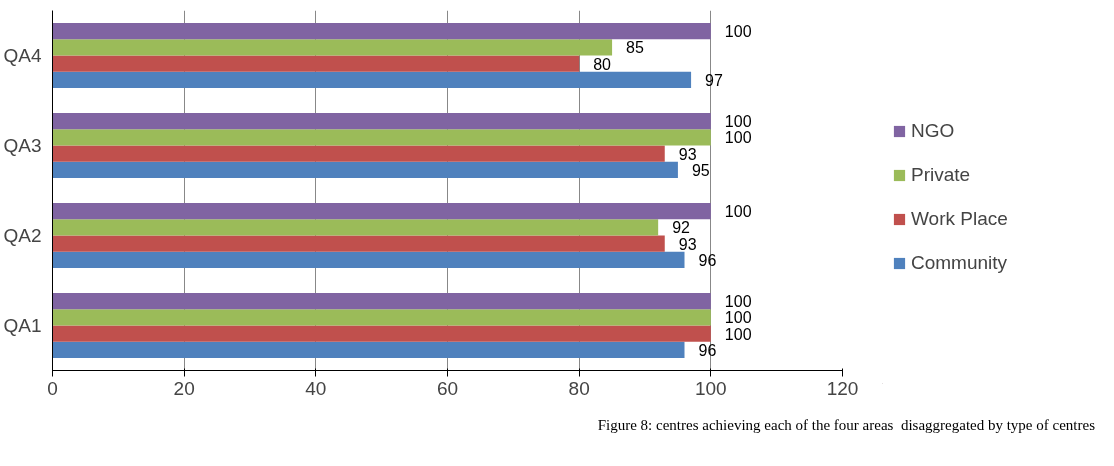 This screenshot has height=466, width=1114. I want to click on x-tick-label: 0, so click(52, 388).